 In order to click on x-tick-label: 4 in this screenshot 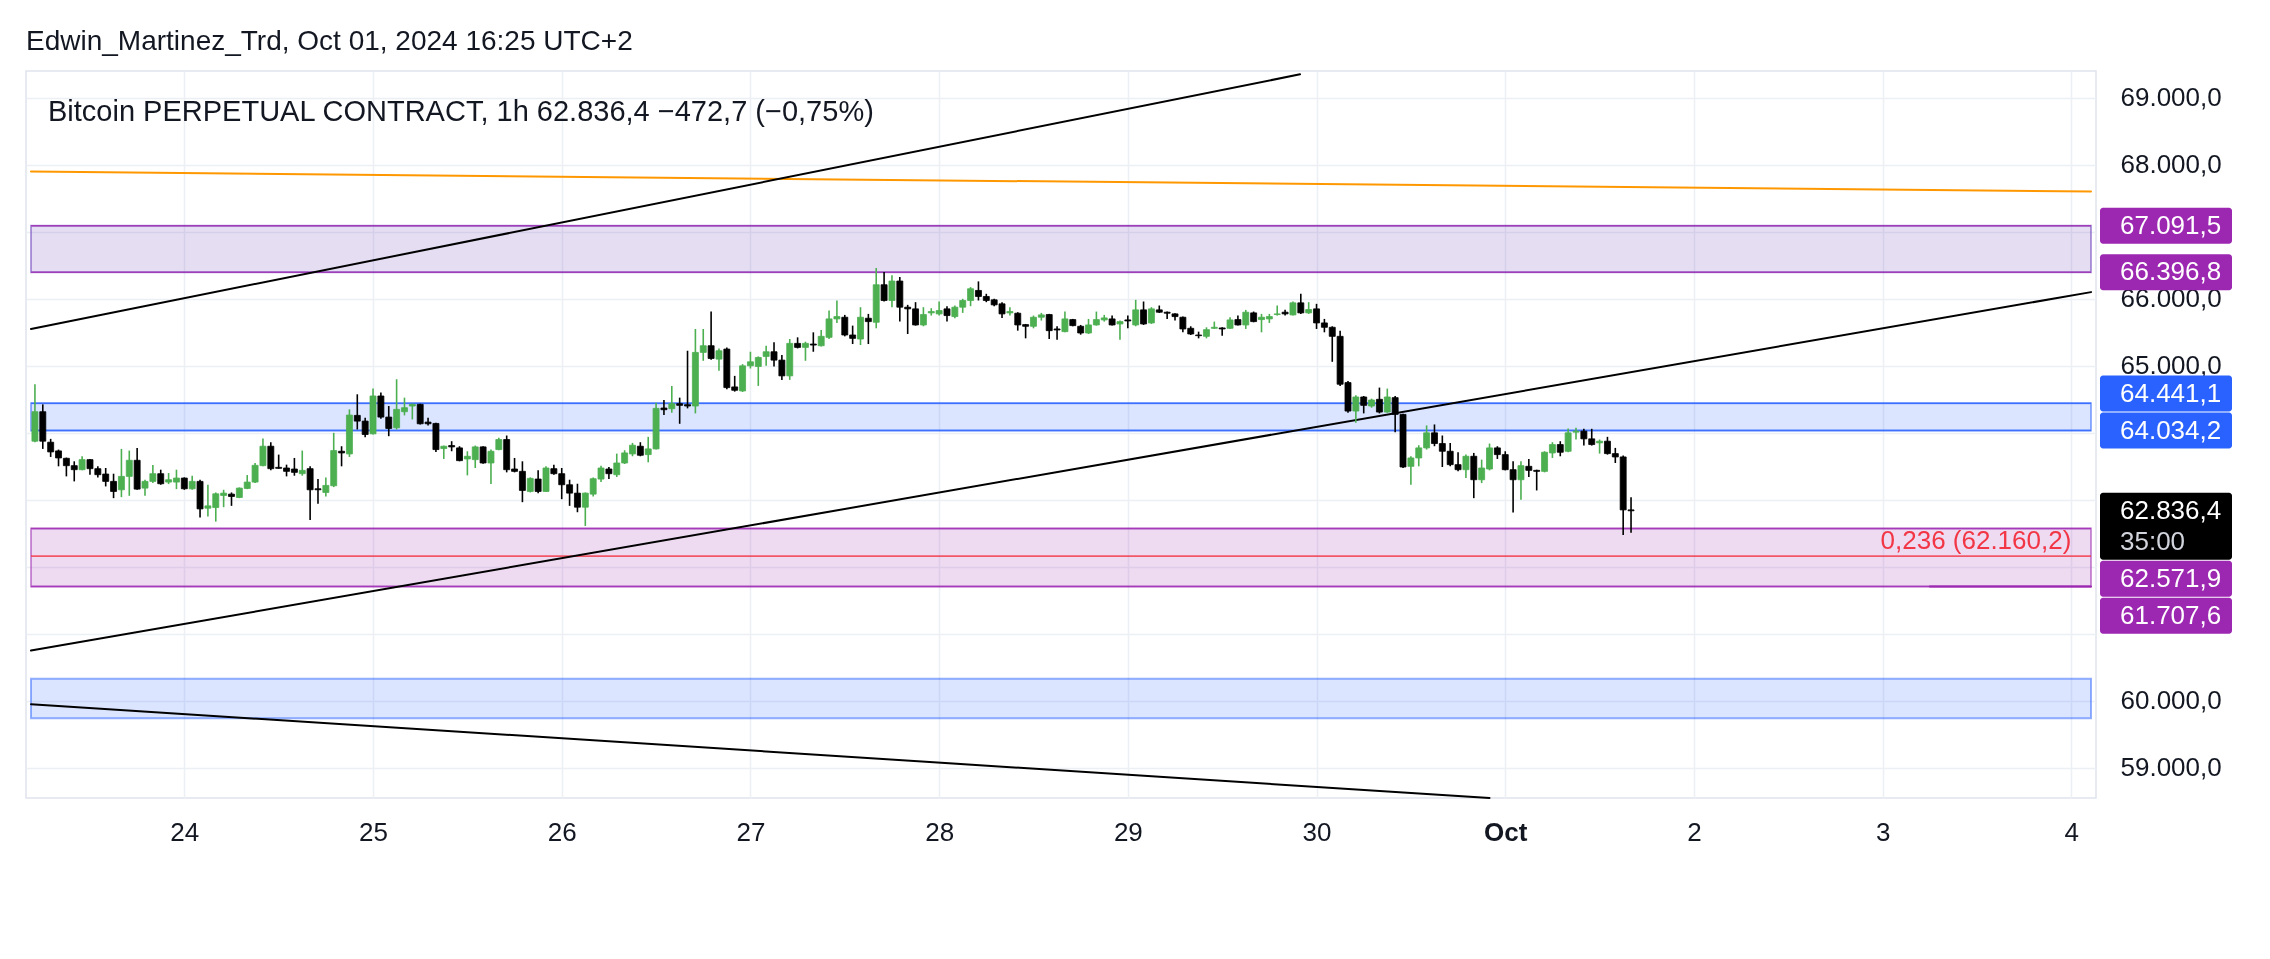, I will do `click(2072, 831)`.